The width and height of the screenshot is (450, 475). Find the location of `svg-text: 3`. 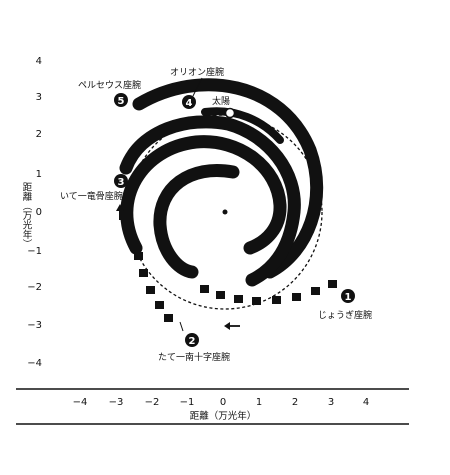

svg-text: 3 is located at coordinates (121, 182).